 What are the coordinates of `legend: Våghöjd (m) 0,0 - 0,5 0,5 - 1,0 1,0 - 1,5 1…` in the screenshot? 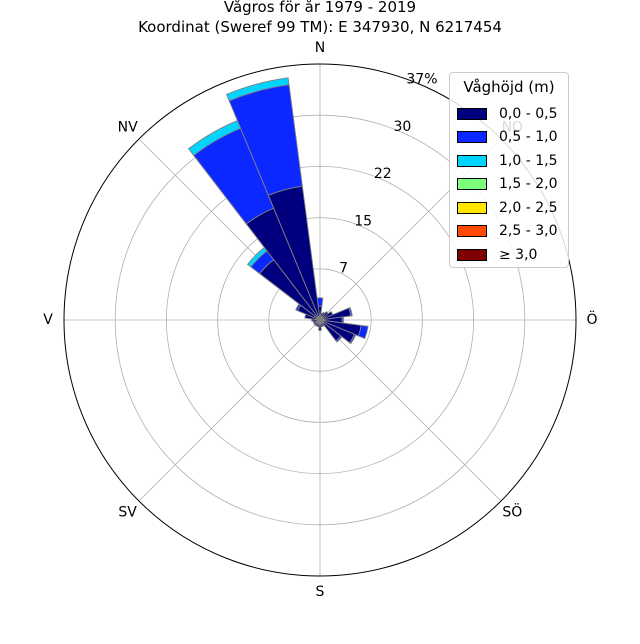 It's located at (509, 170).